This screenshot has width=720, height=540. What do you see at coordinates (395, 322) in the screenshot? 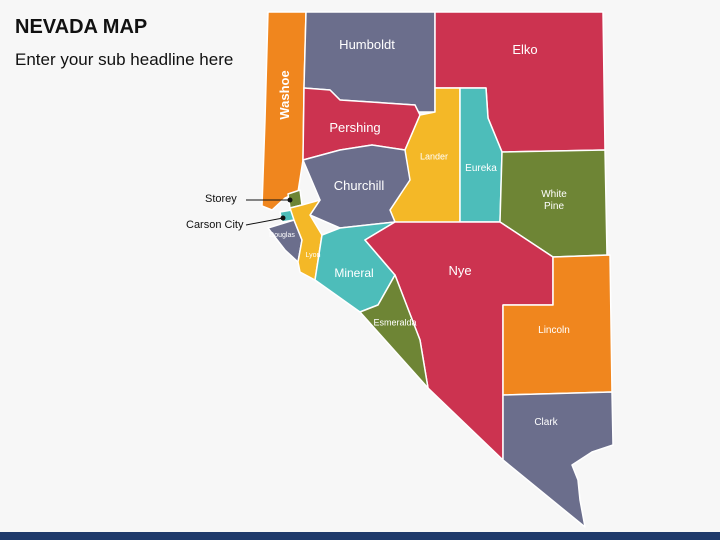
I see `county-label: Esmeralda` at bounding box center [395, 322].